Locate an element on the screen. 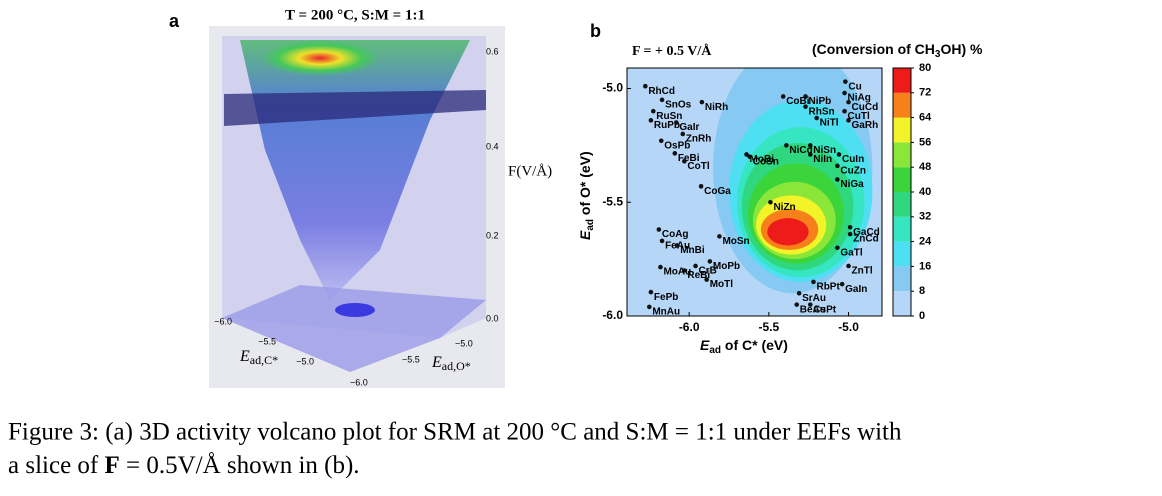 Image resolution: width=1162 pixels, height=496 pixels. slice-plane is located at coordinates (355, 108).